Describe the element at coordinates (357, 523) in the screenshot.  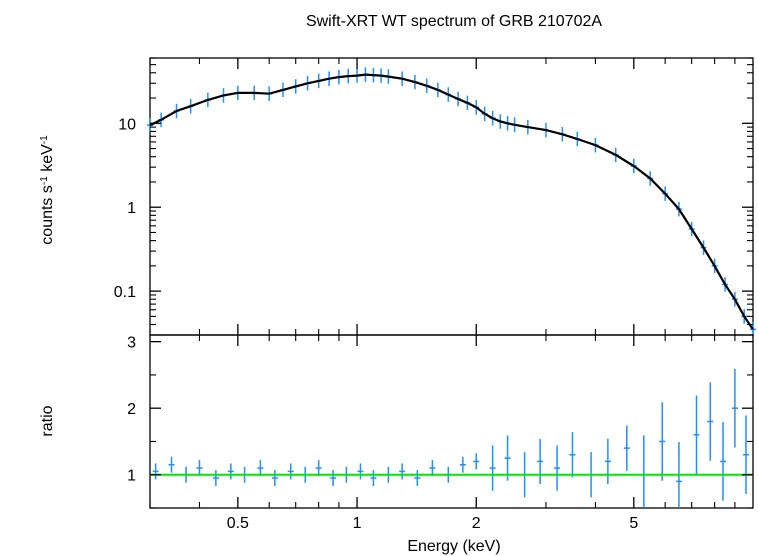
I see `x-tick-label: 1` at that location.